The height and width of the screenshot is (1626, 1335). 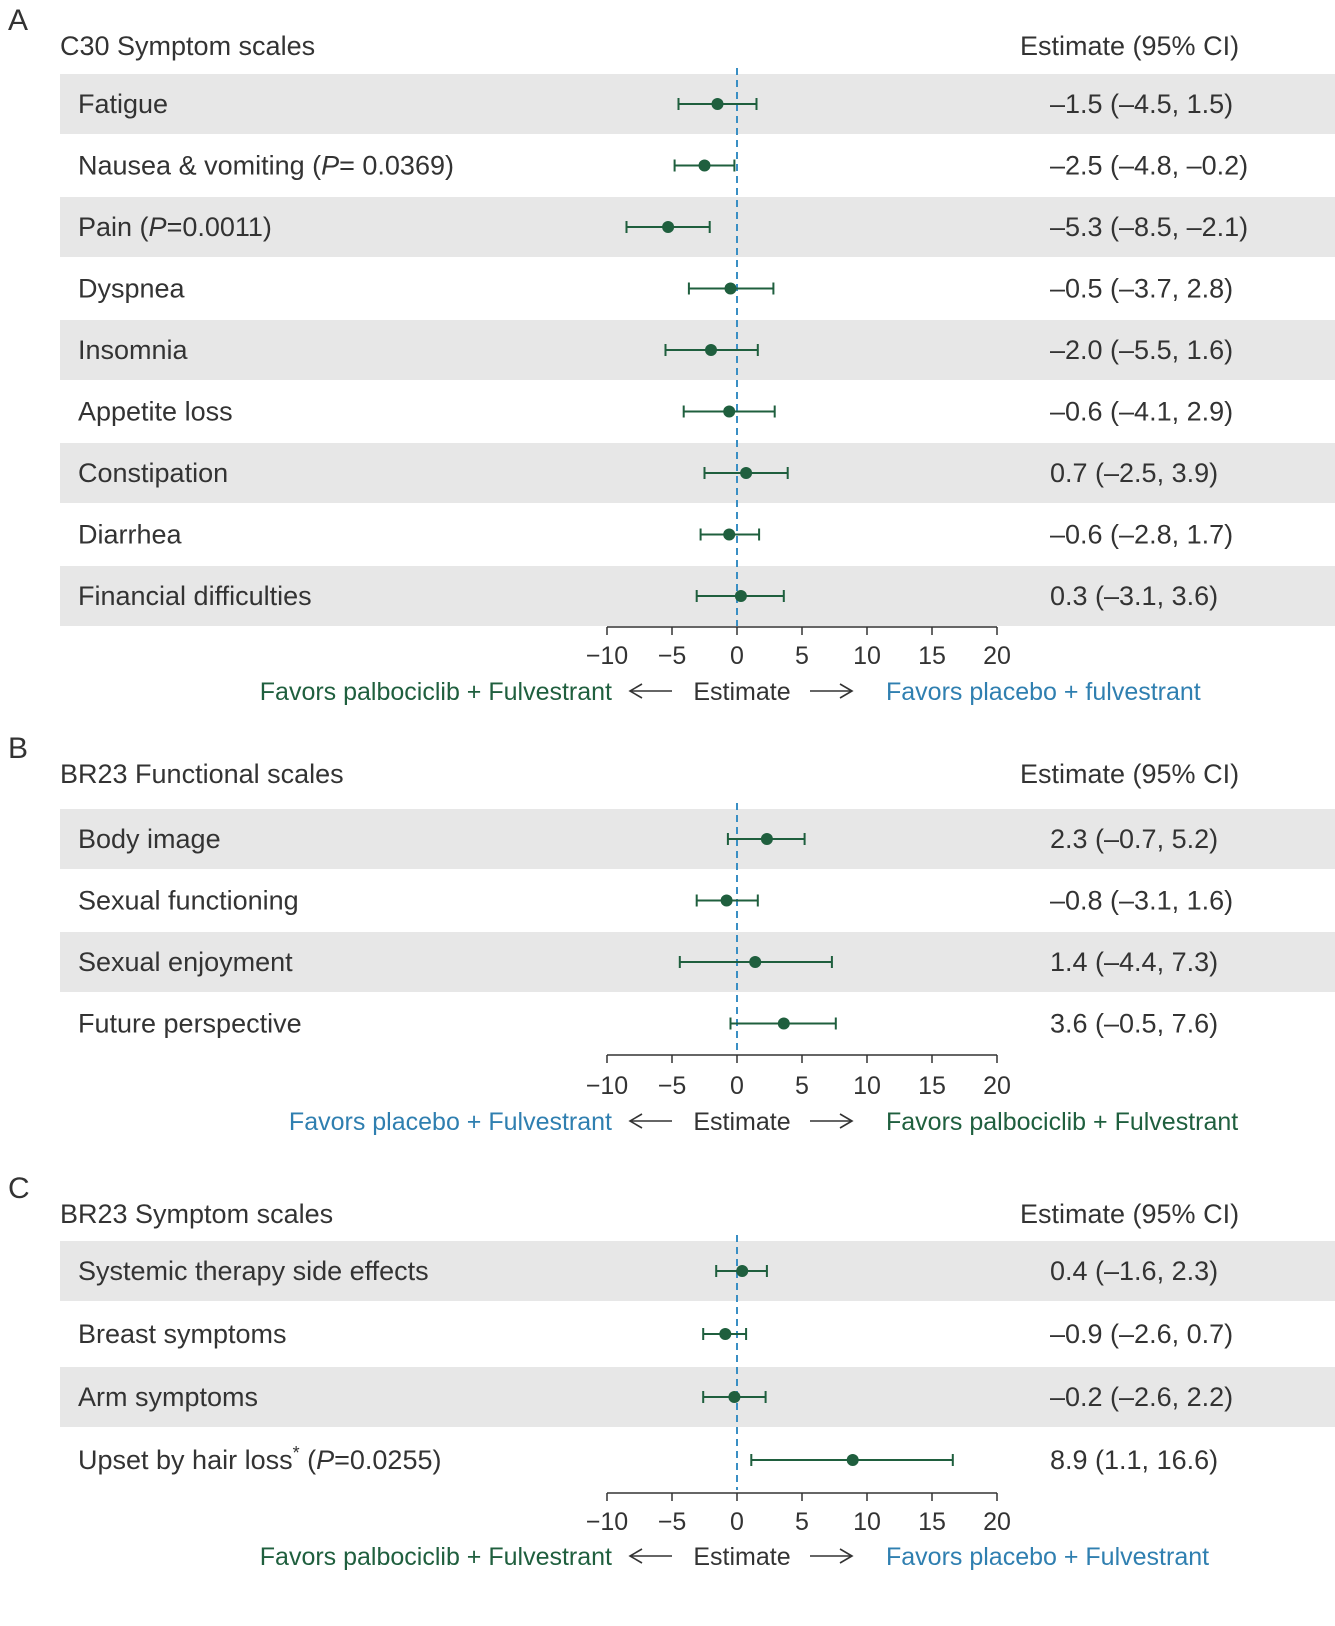 I want to click on row-label-text: Future perspective, so click(x=190, y=1024).